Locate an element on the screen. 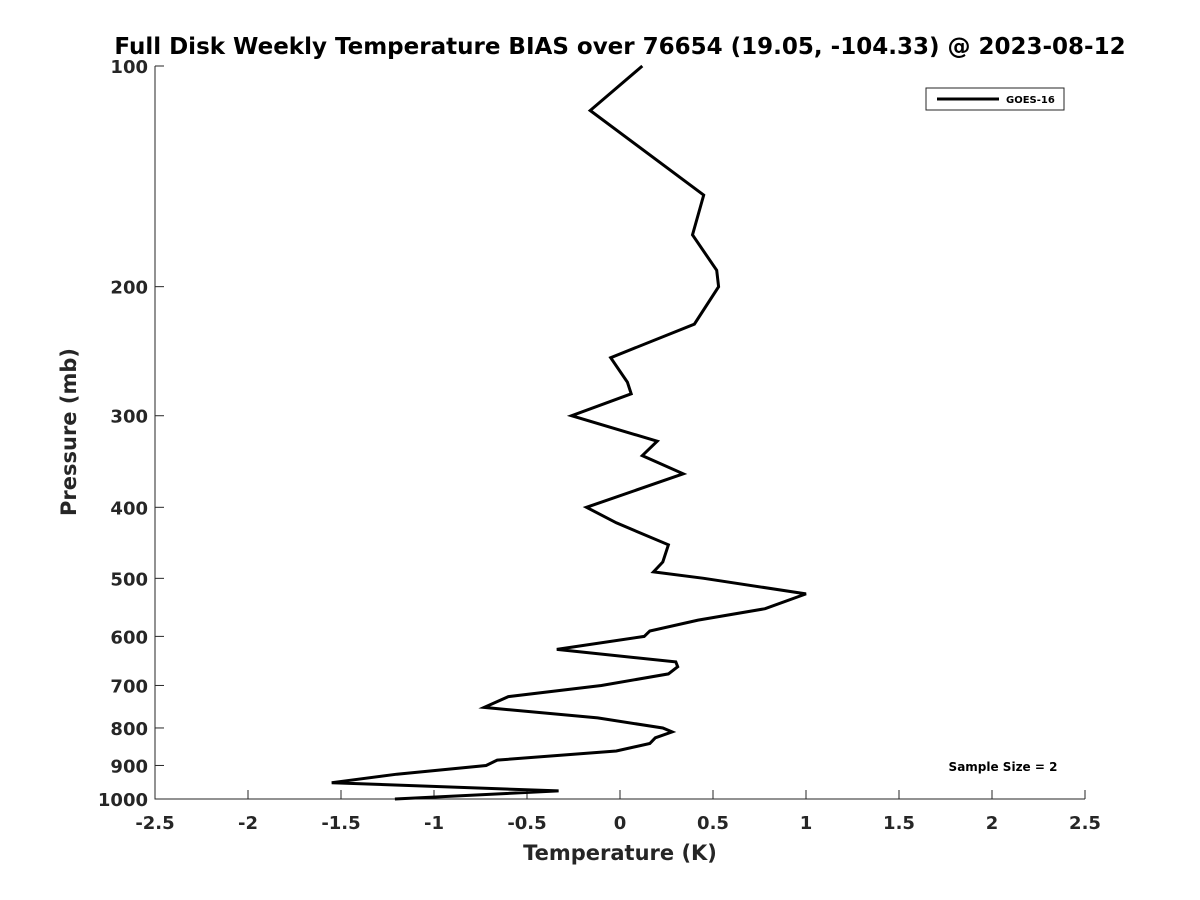  x-axis-label: Temperature (K) is located at coordinates (620, 853).